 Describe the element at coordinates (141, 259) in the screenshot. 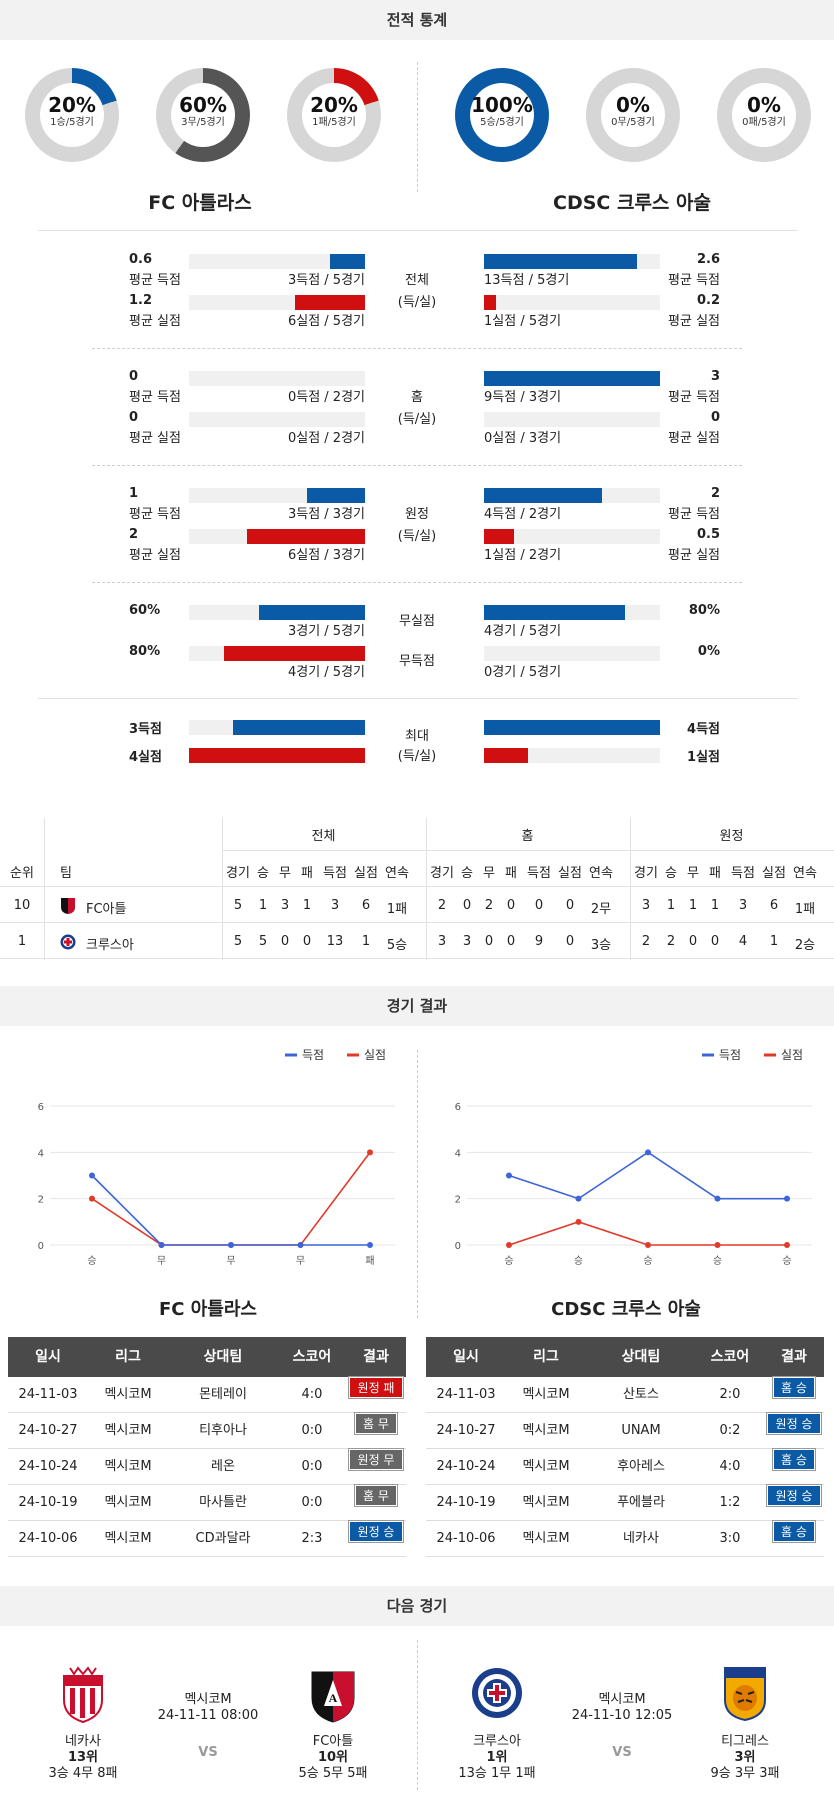

I see `left-avg-scored-value: 0.6` at that location.